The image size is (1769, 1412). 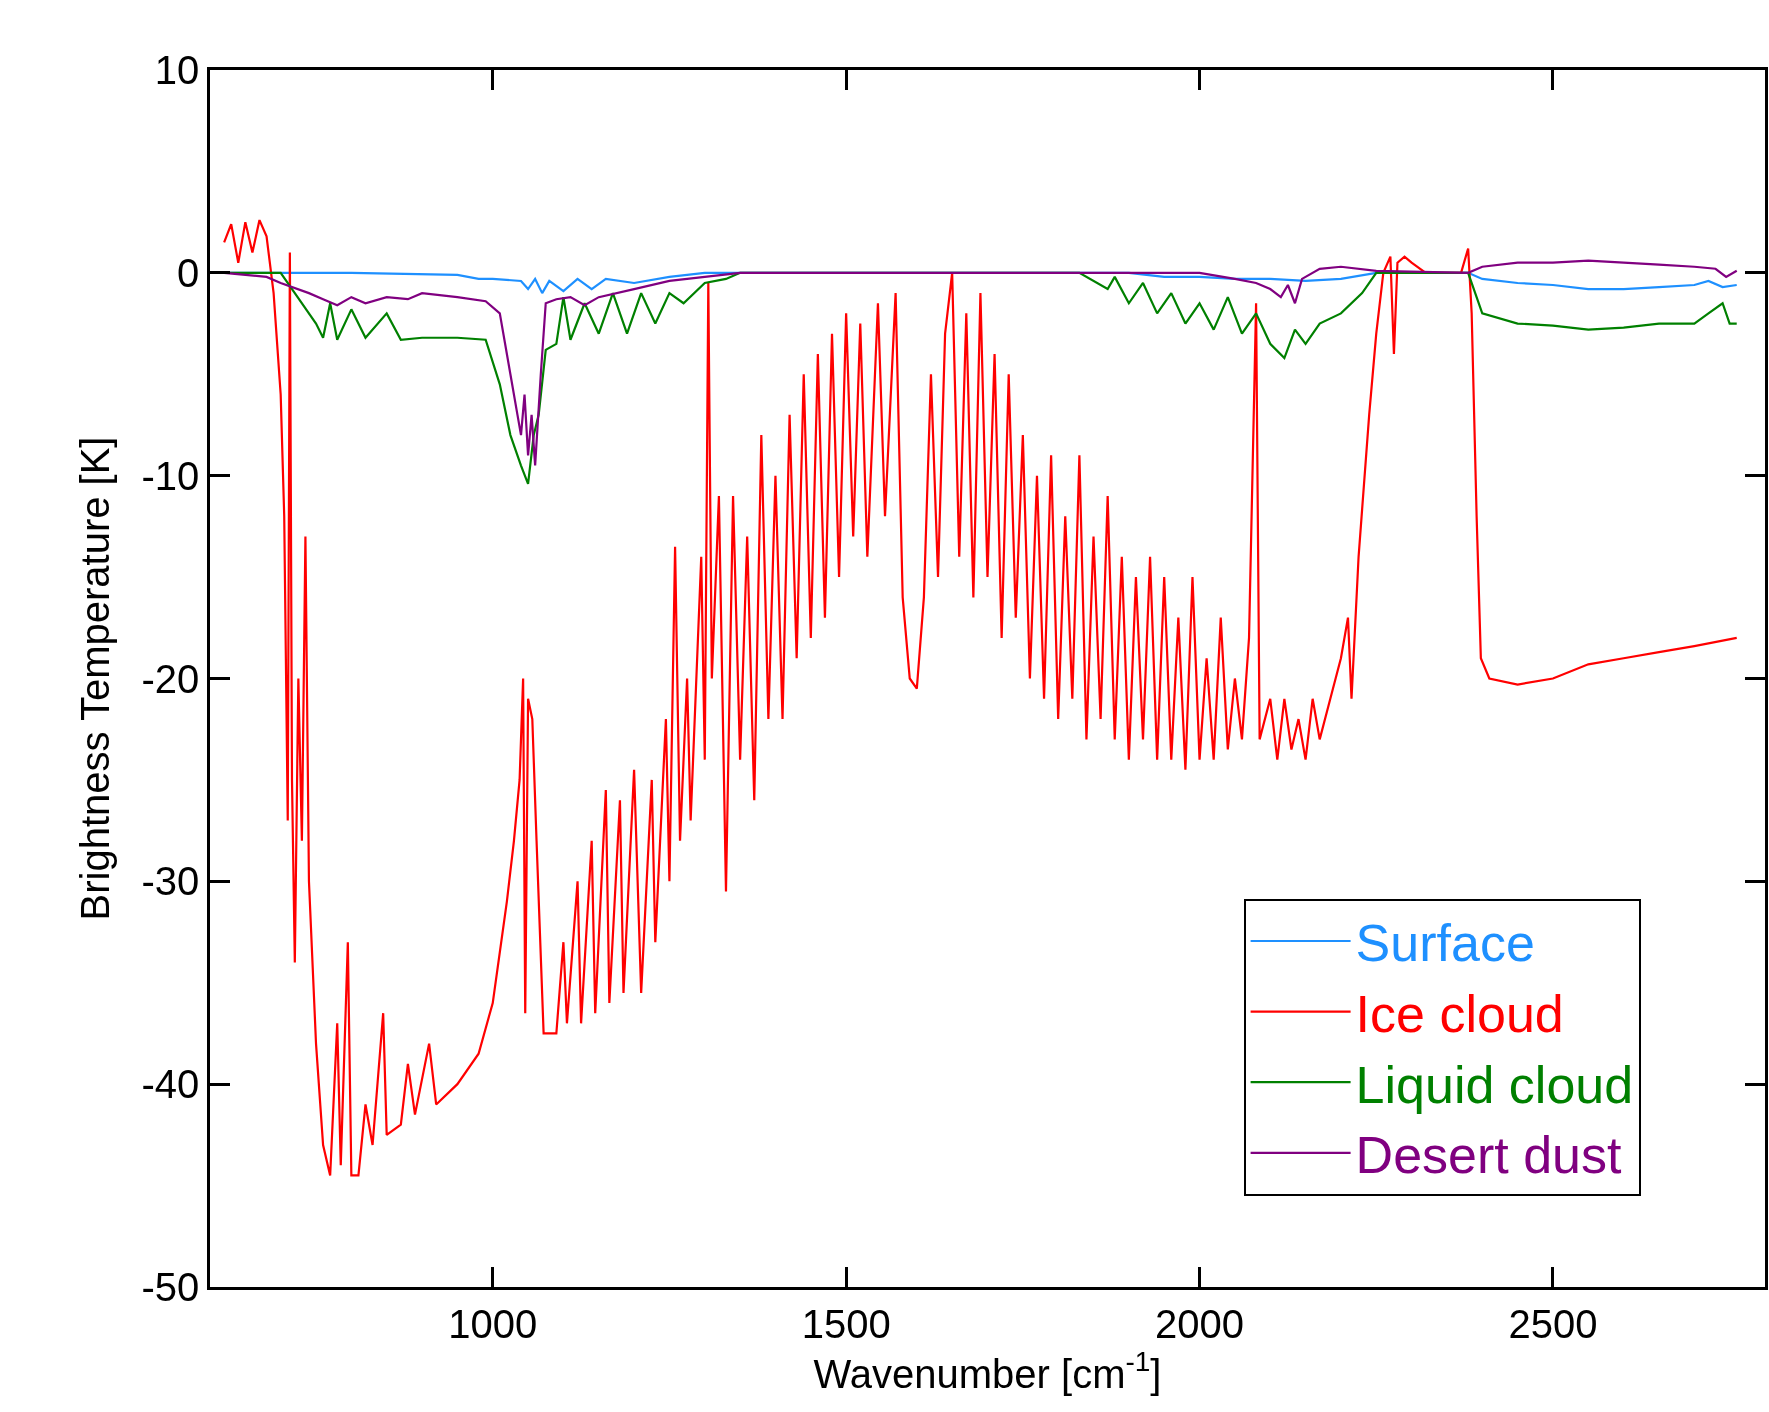 I want to click on legend-label: Surface, so click(x=1445, y=943).